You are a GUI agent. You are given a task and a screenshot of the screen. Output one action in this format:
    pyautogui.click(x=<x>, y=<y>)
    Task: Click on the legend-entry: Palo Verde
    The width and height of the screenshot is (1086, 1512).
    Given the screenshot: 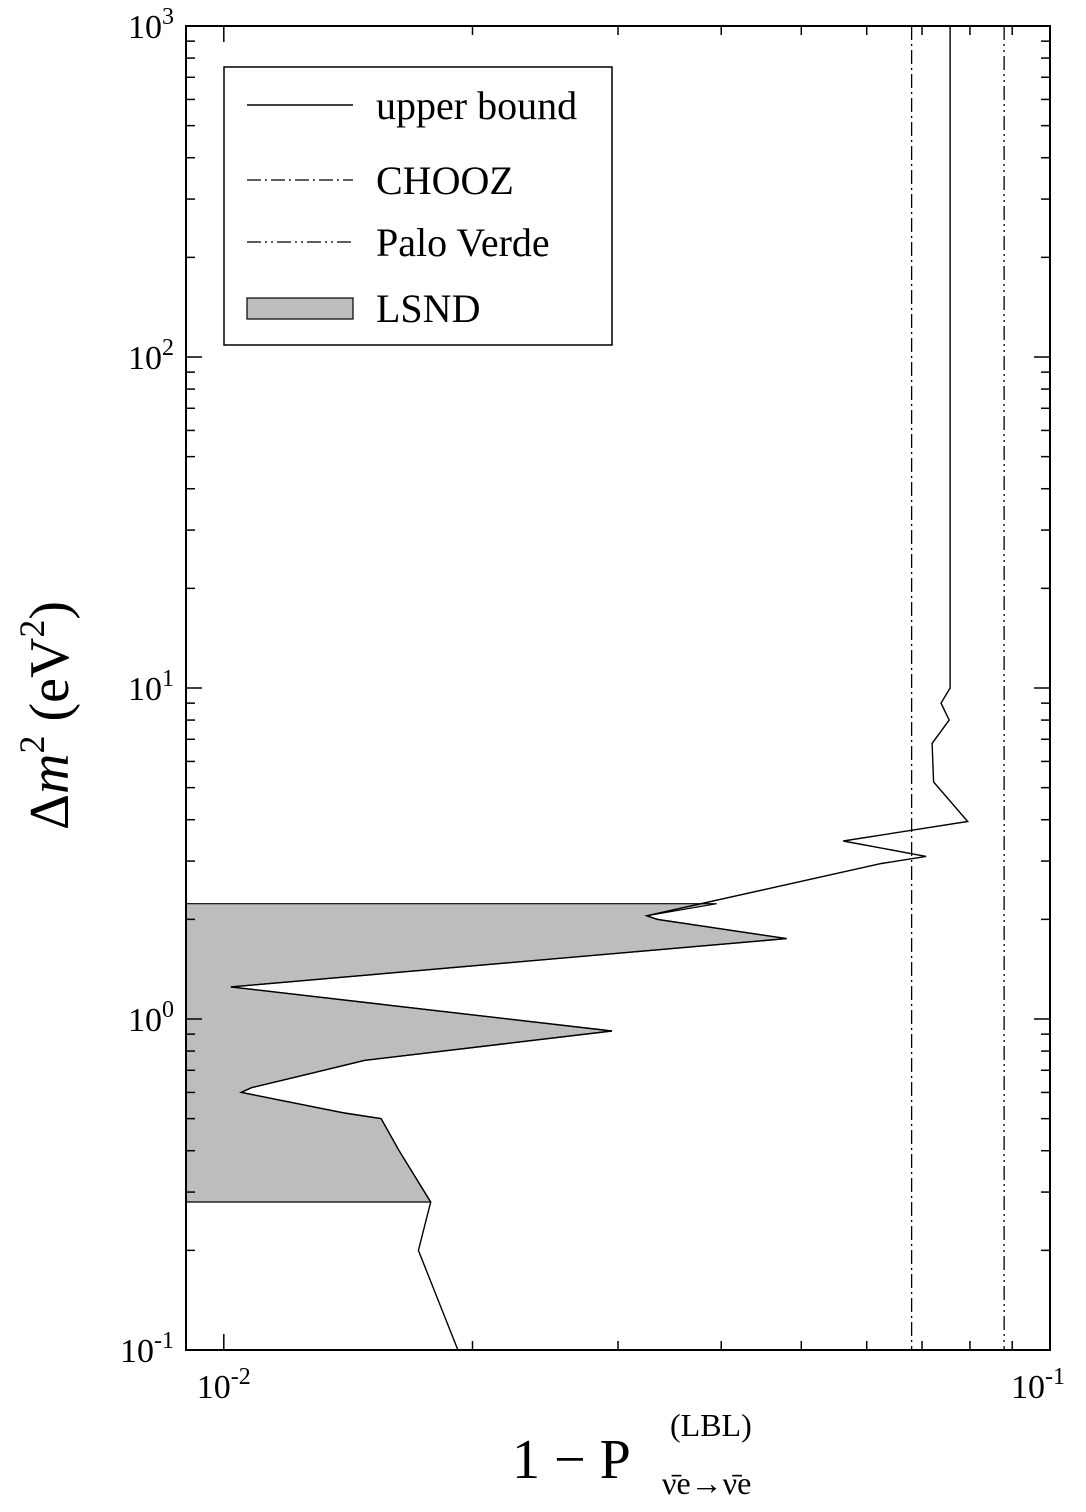 What is the action you would take?
    pyautogui.click(x=398, y=242)
    